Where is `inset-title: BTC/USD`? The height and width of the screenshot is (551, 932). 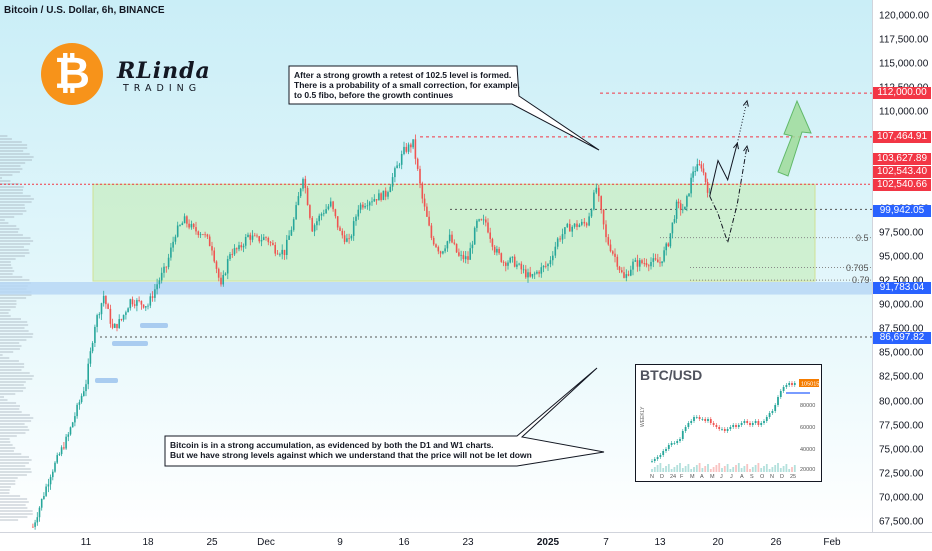 inset-title: BTC/USD is located at coordinates (671, 375).